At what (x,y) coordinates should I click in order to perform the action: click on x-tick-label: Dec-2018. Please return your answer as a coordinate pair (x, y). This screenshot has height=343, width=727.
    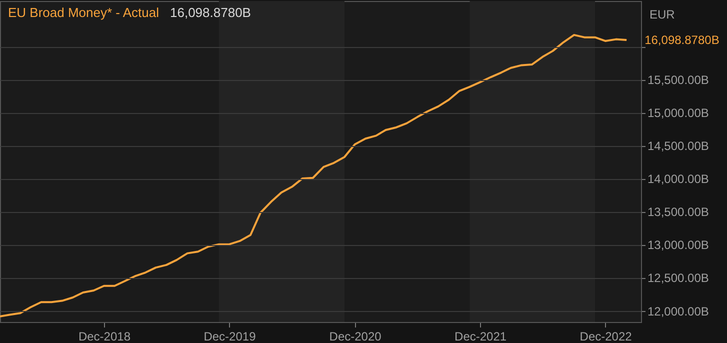
    Looking at the image, I should click on (104, 336).